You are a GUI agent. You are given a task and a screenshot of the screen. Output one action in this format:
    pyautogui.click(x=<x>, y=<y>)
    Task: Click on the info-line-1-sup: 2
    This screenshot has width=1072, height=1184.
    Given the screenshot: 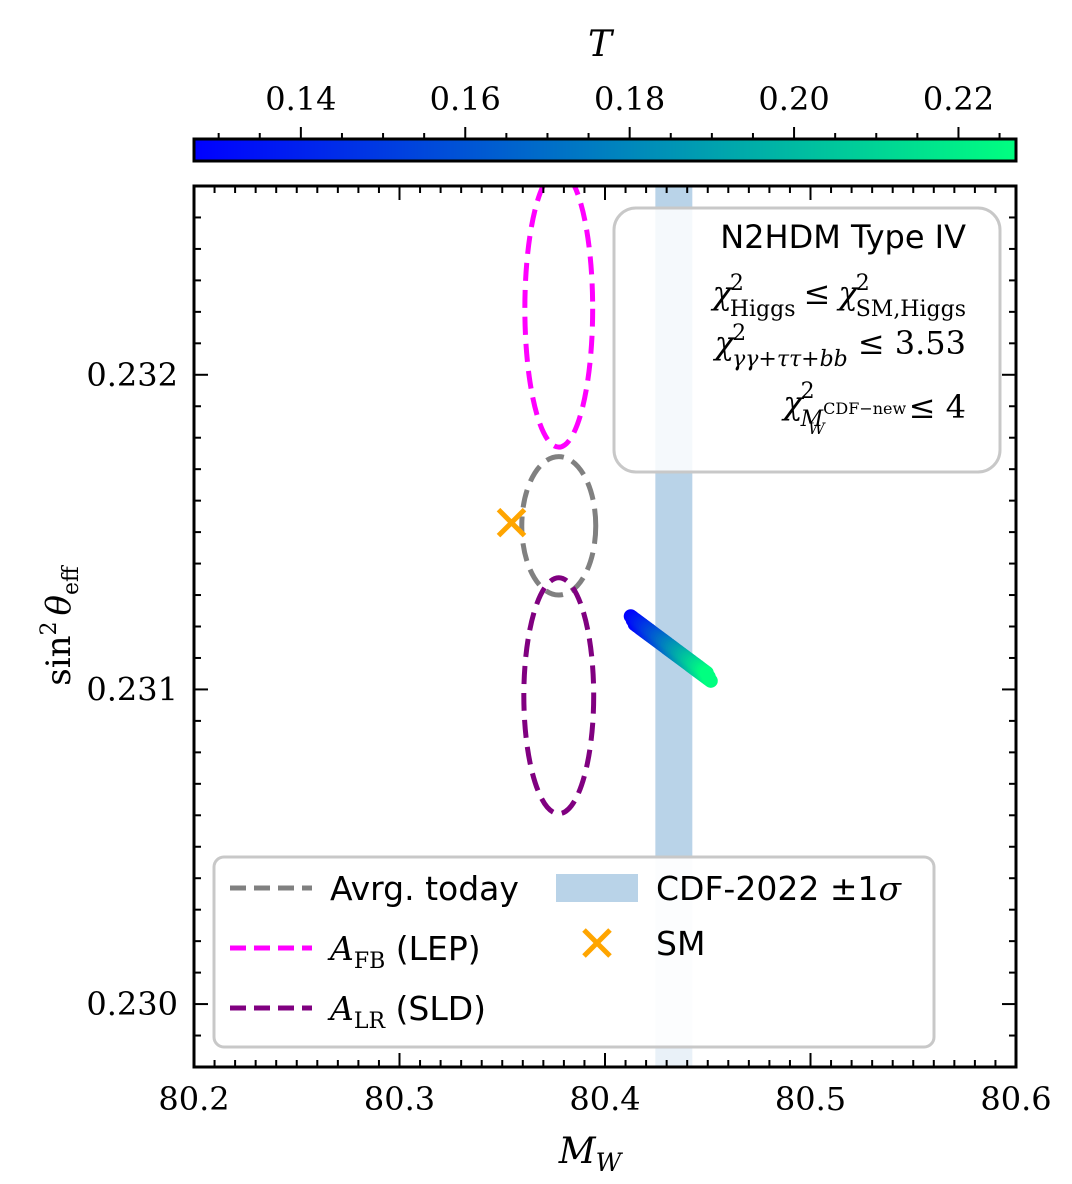 What is the action you would take?
    pyautogui.click(x=737, y=283)
    